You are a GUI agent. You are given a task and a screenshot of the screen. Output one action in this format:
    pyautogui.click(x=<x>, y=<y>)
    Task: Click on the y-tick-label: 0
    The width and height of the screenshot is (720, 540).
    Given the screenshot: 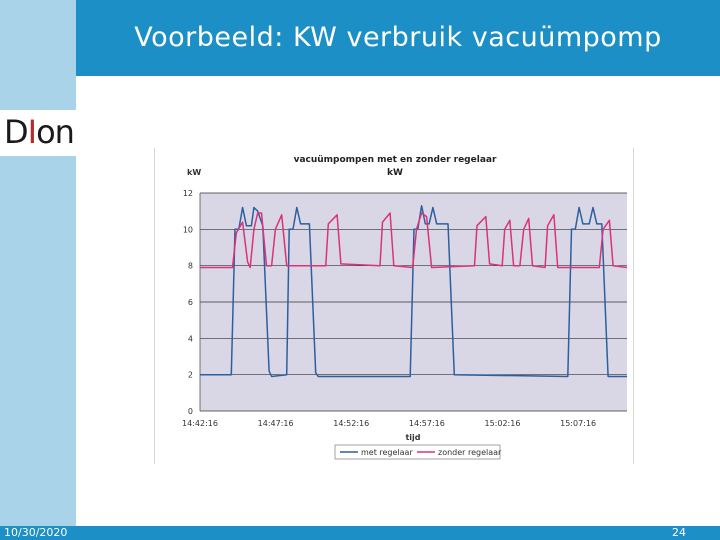 What is the action you would take?
    pyautogui.click(x=190, y=411)
    